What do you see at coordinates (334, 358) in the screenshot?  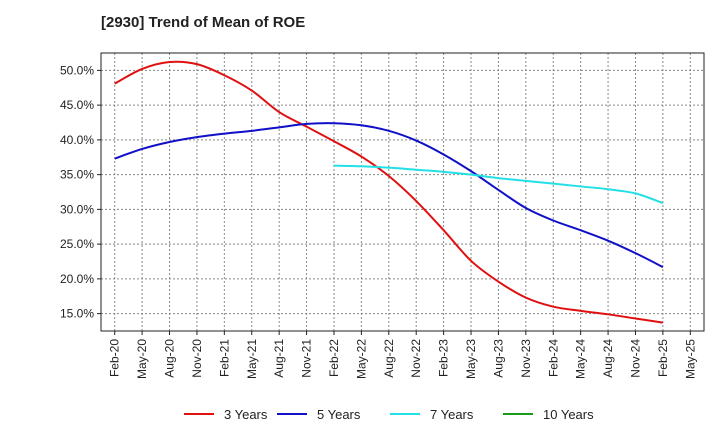 I see `x-tick-label: Feb-22` at bounding box center [334, 358].